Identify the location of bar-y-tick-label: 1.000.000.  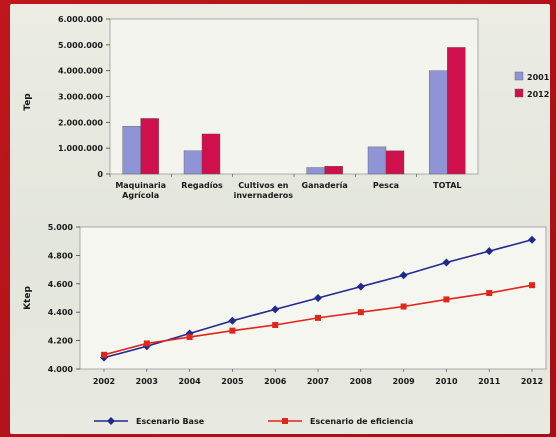
(80, 148).